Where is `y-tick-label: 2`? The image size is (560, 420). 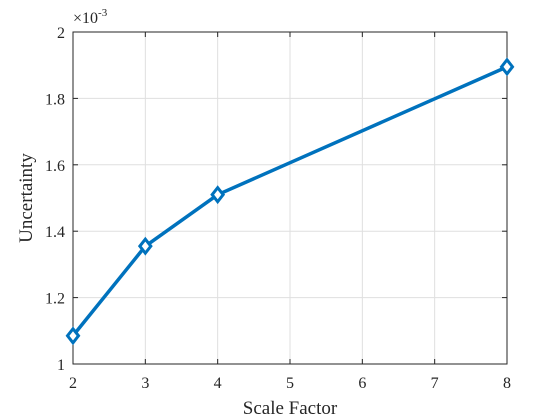 y-tick-label: 2 is located at coordinates (61, 33).